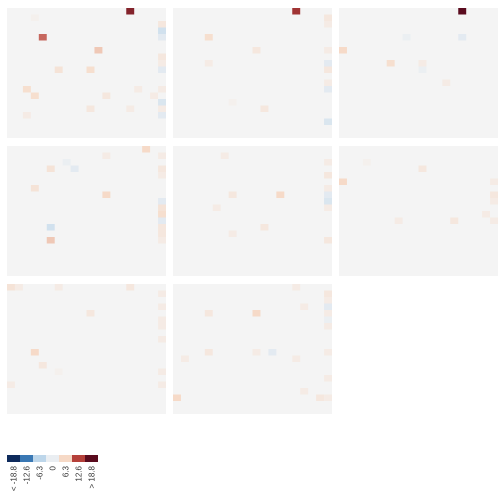 The width and height of the screenshot is (504, 504). I want to click on panel-background, so click(252, 73).